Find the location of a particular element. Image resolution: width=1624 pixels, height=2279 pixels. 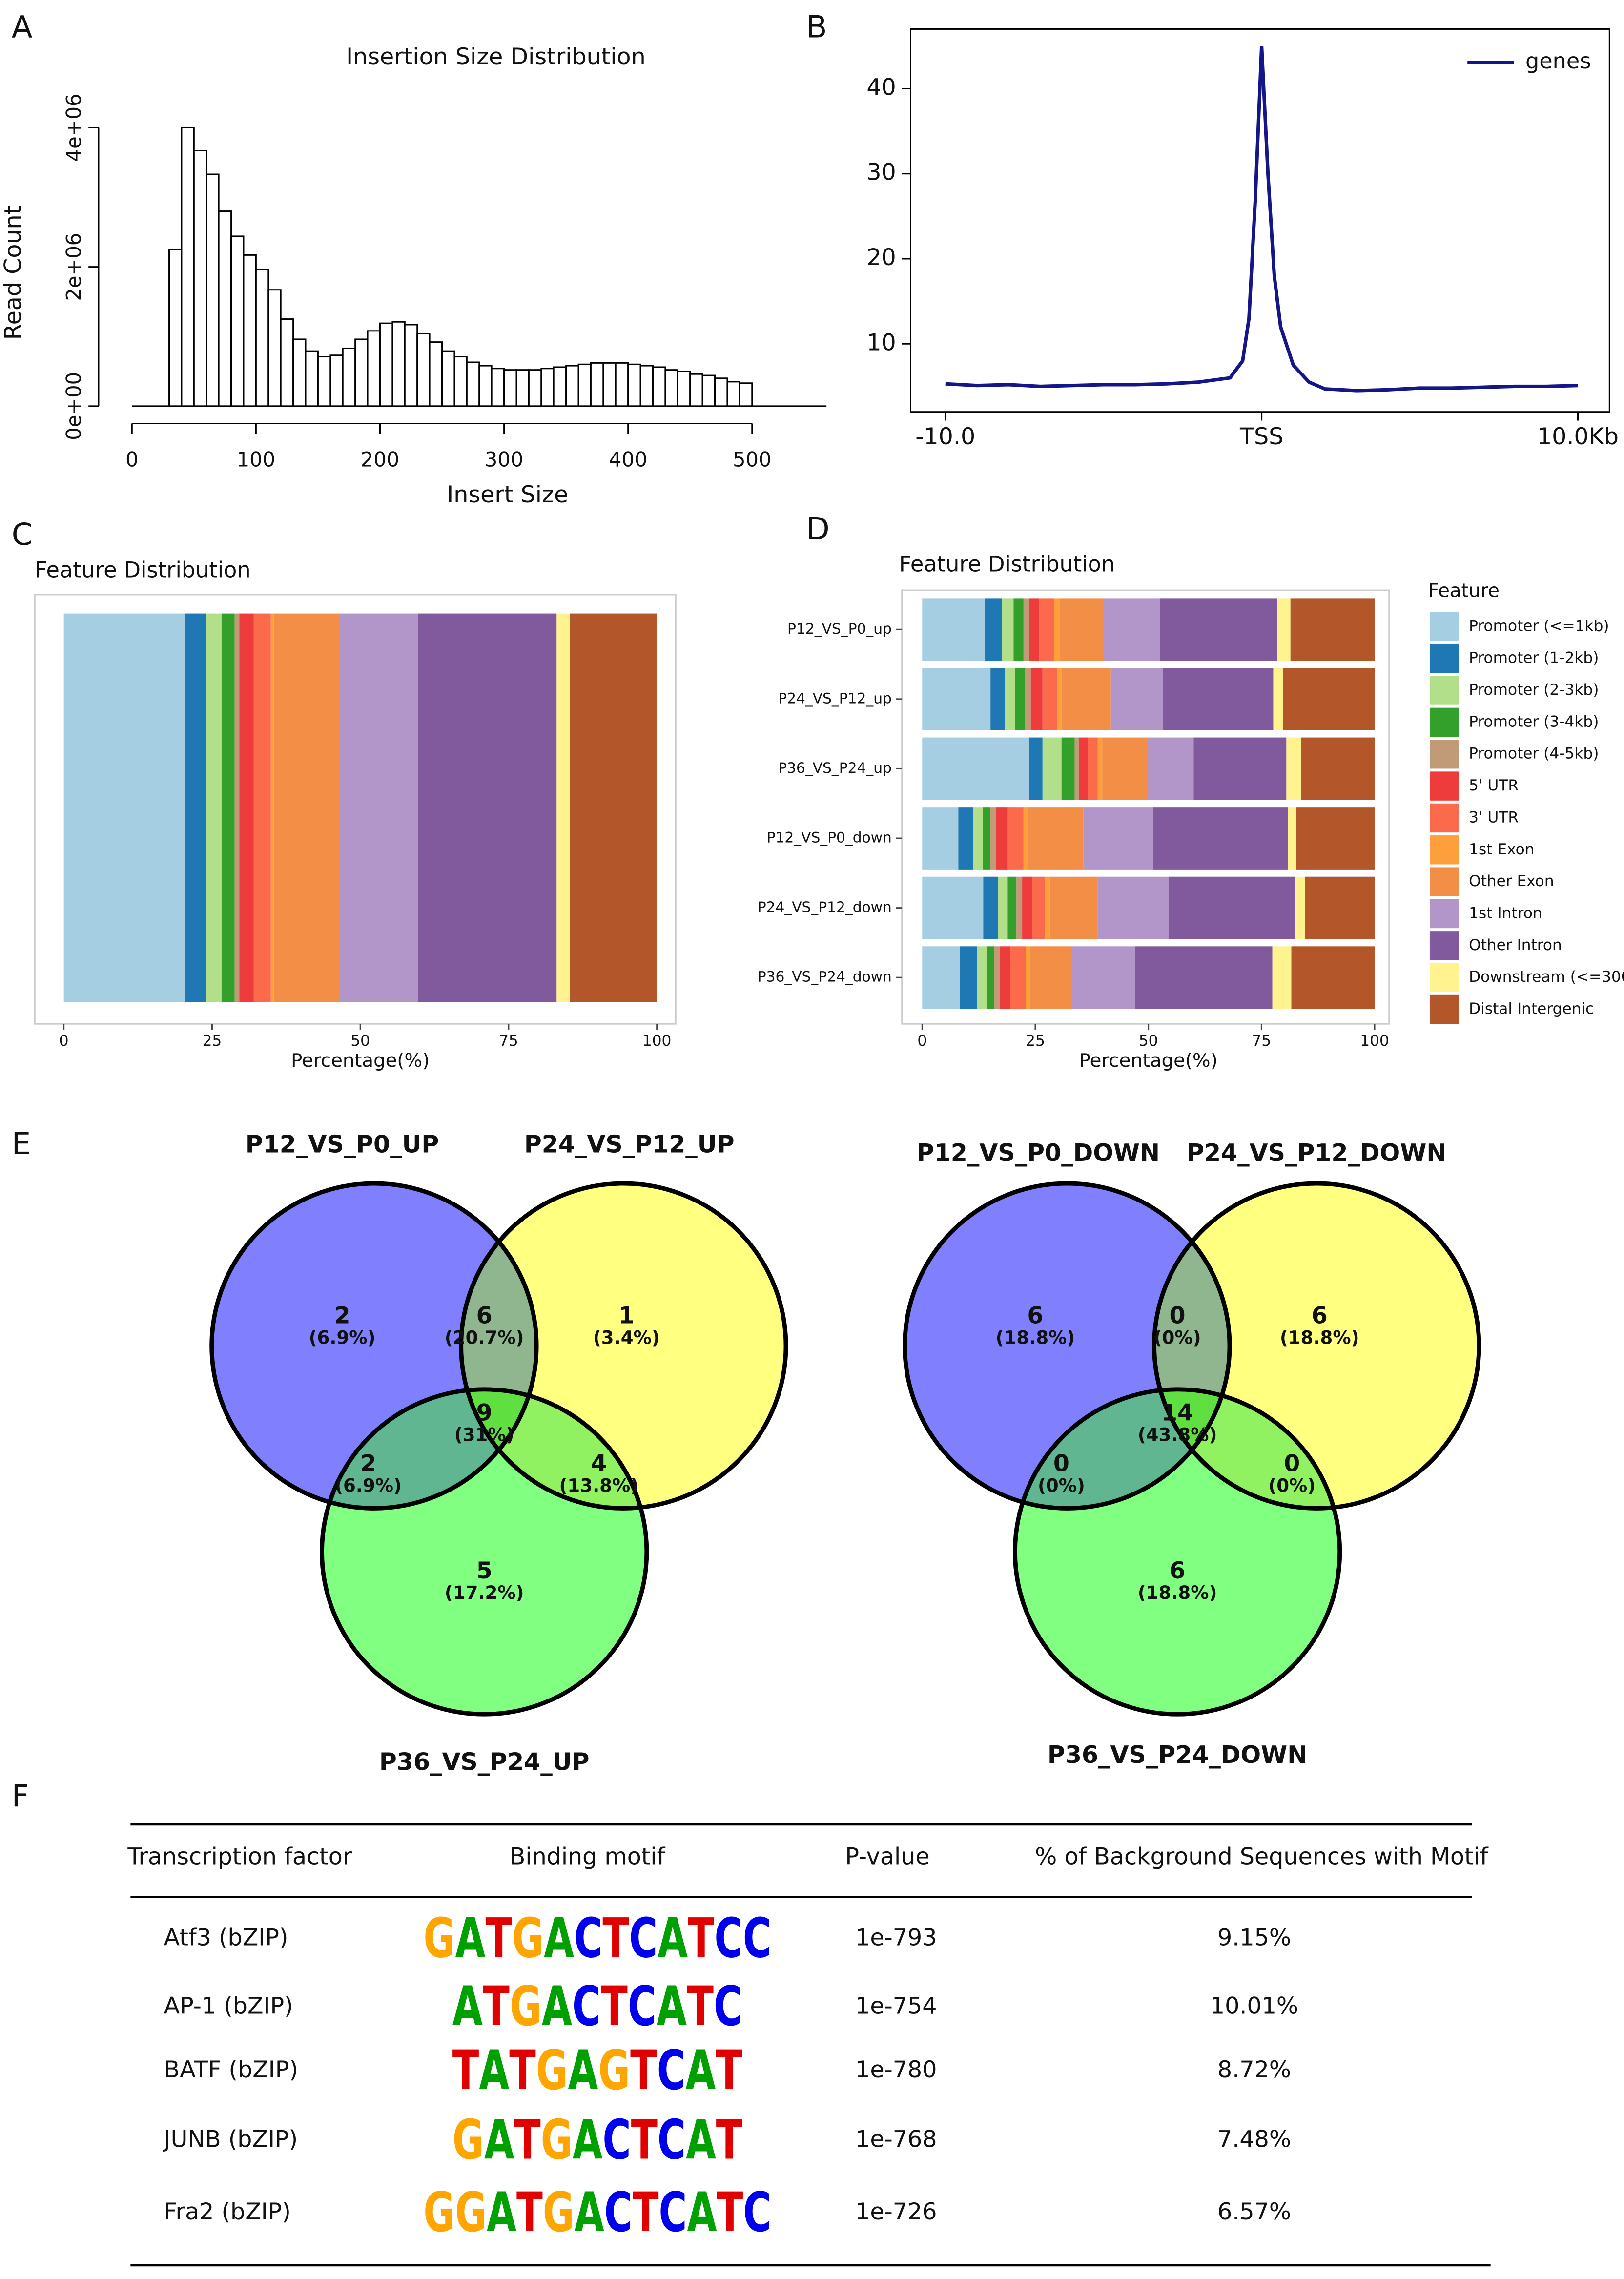

y-tick-label: 30 is located at coordinates (881, 172).